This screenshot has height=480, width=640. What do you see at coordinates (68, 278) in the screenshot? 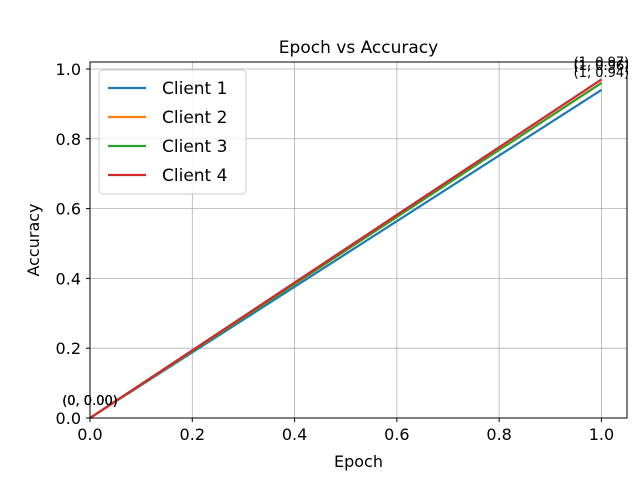
I see `y-tick-label: 0.4` at bounding box center [68, 278].